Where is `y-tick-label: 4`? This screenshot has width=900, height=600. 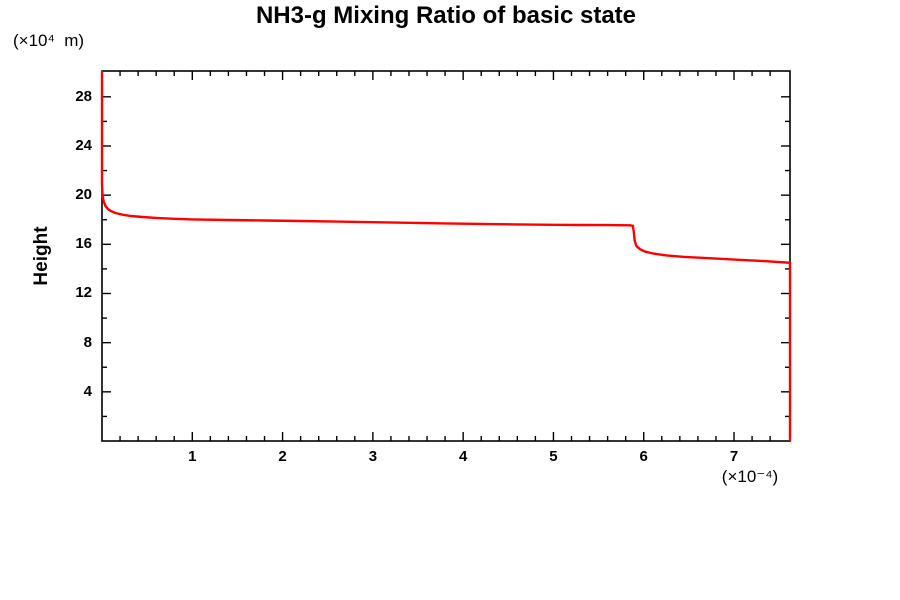
y-tick-label: 4 is located at coordinates (87, 391).